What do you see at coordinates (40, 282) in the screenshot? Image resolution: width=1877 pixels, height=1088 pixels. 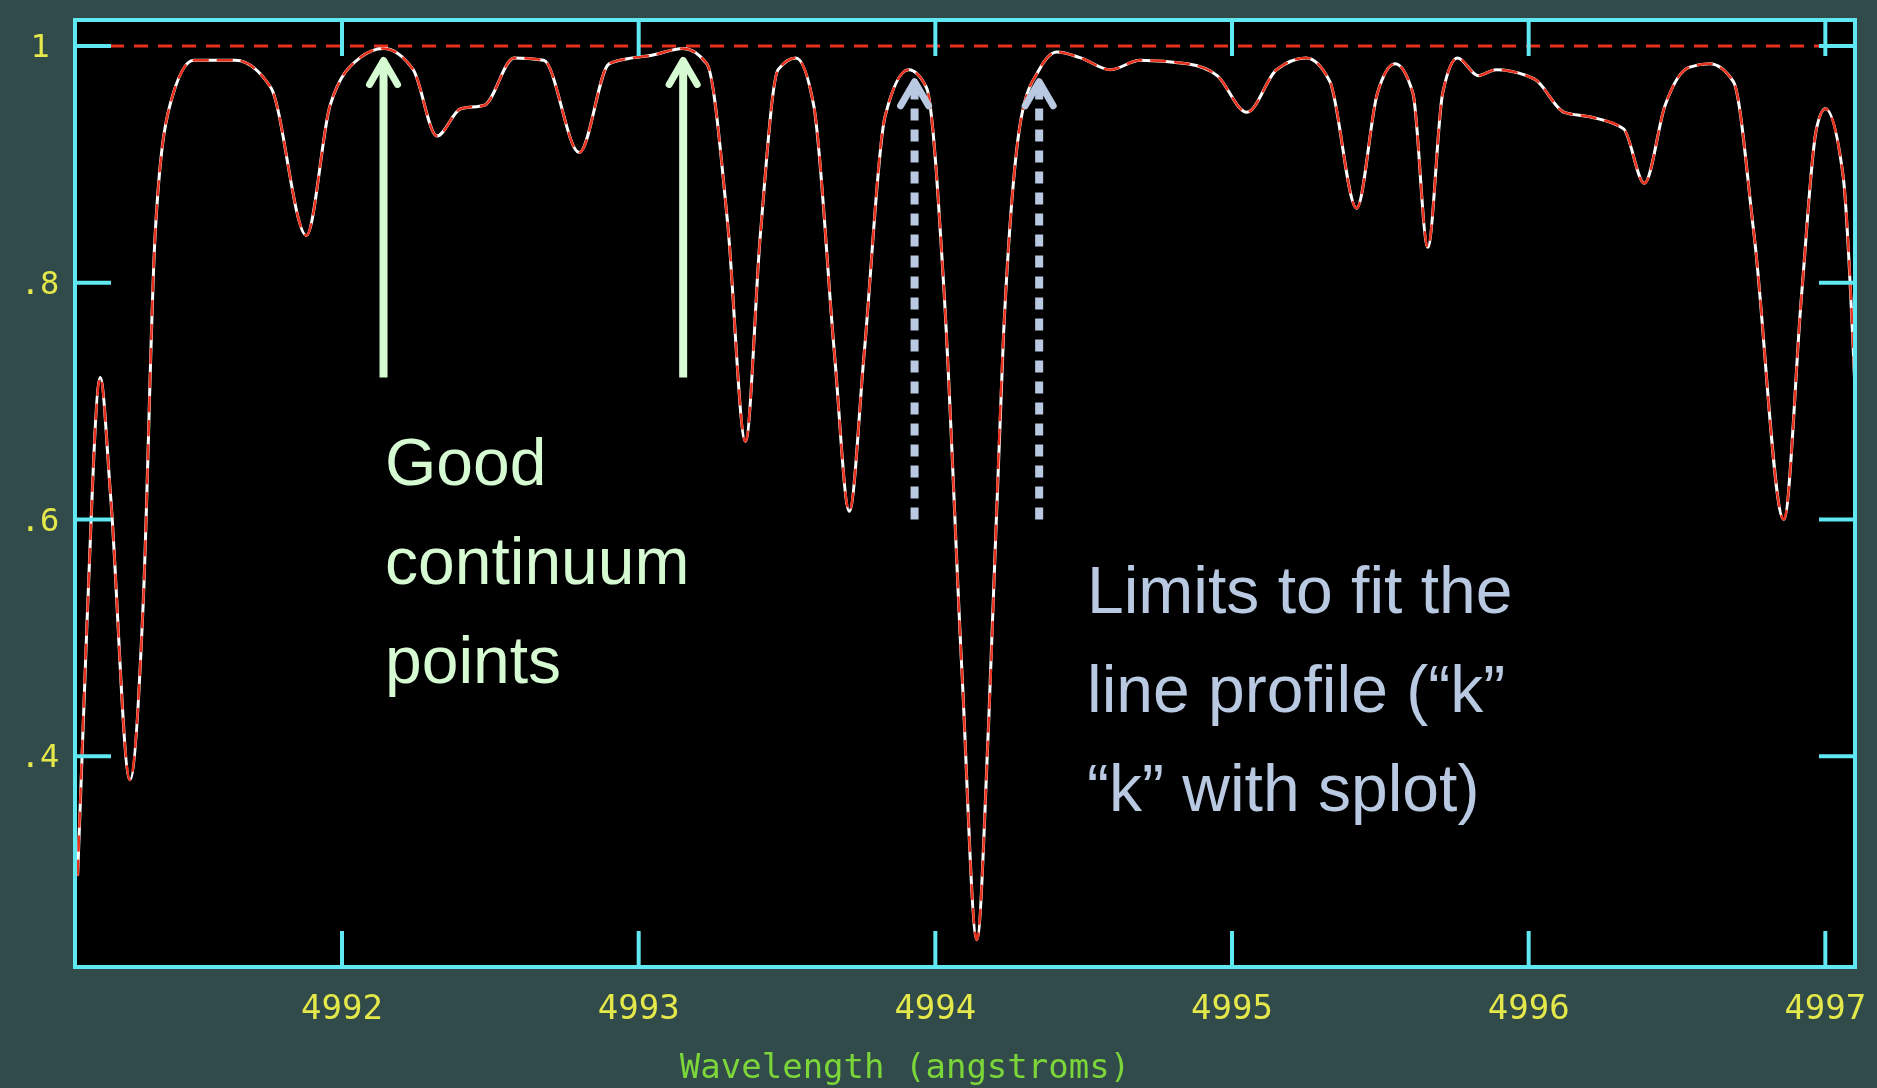 I see `y-tick-label: .8` at bounding box center [40, 282].